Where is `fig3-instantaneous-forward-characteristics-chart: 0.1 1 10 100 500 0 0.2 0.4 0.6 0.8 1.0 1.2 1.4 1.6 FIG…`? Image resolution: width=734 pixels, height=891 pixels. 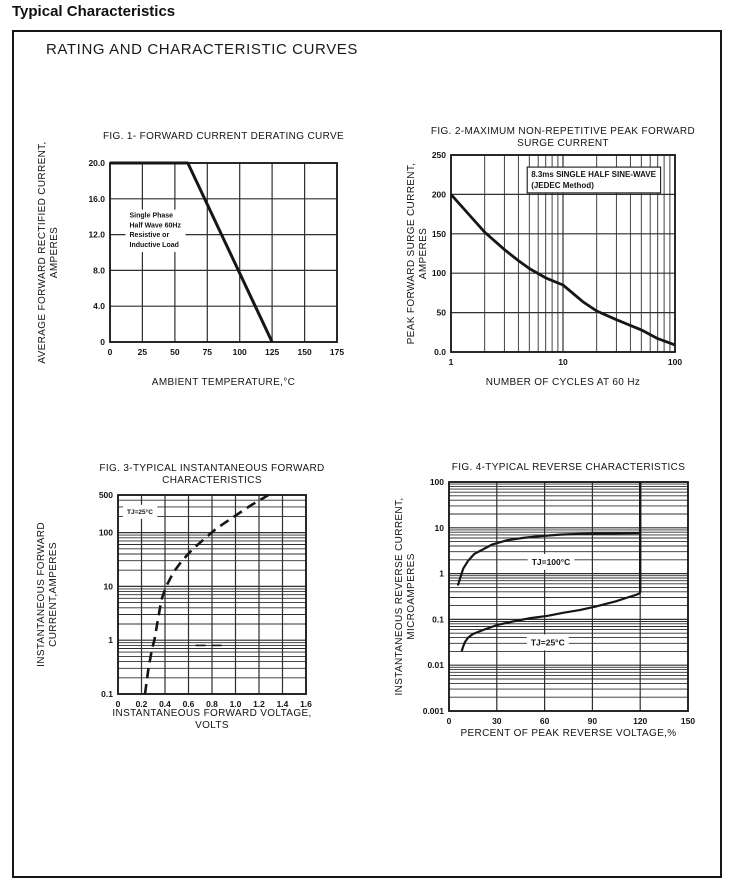 fig3-instantaneous-forward-characteristics-chart: 0.1 1 10 100 500 0 0.2 0.4 0.6 0.8 1.0 1.2 1.4 1.6 FIG… is located at coordinates (180, 597).